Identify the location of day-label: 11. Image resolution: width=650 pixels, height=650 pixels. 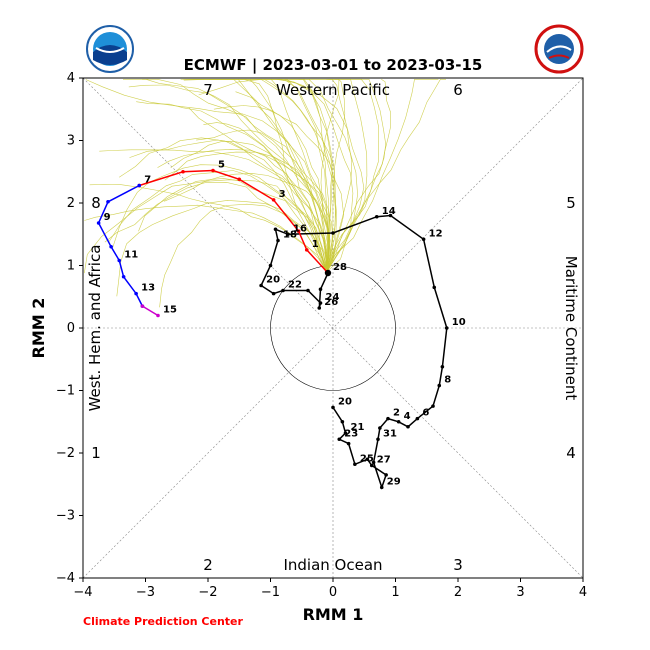
(131, 255).